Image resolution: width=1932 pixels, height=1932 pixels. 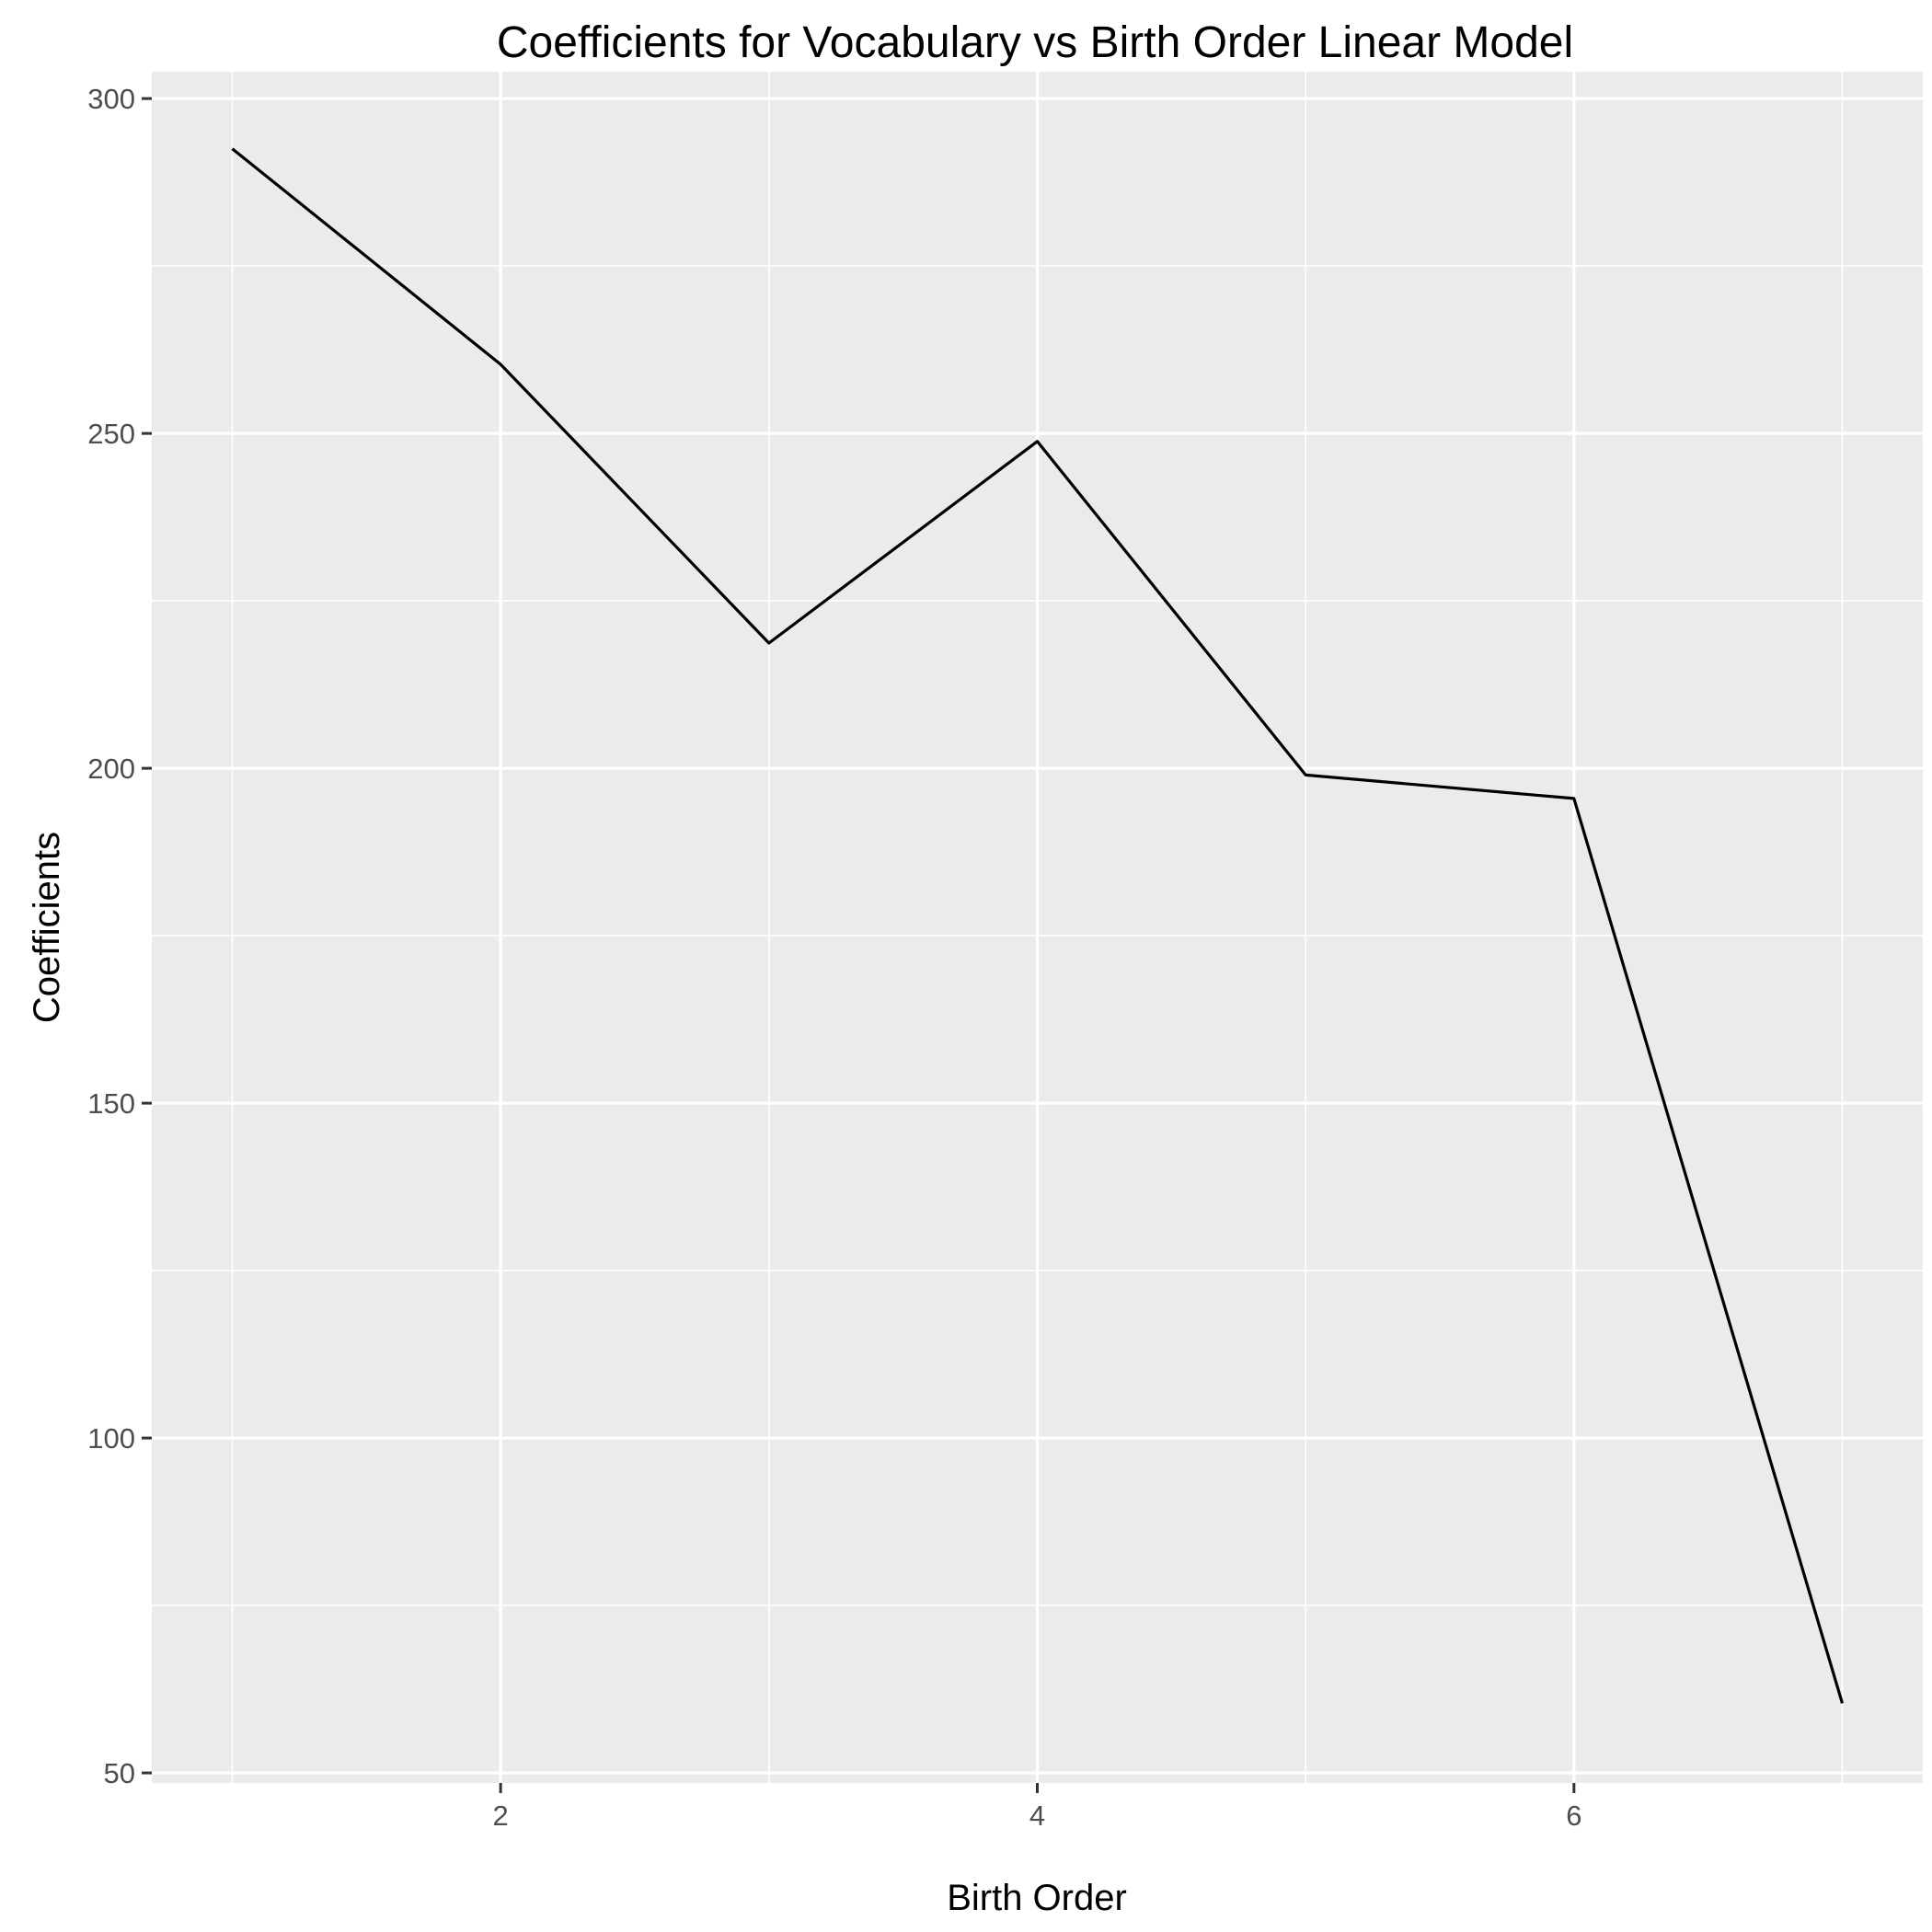 I want to click on x-tick-label: 6, so click(x=1573, y=1816).